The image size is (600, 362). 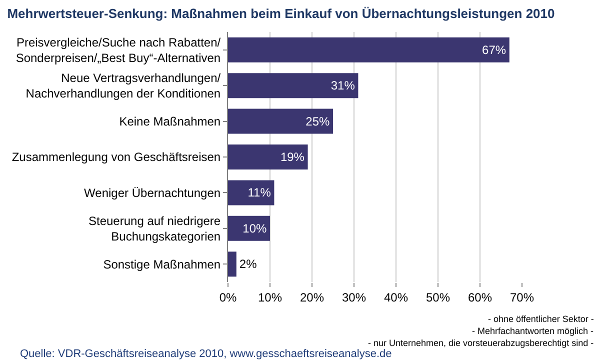 I want to click on data-label: 67%, so click(x=494, y=49).